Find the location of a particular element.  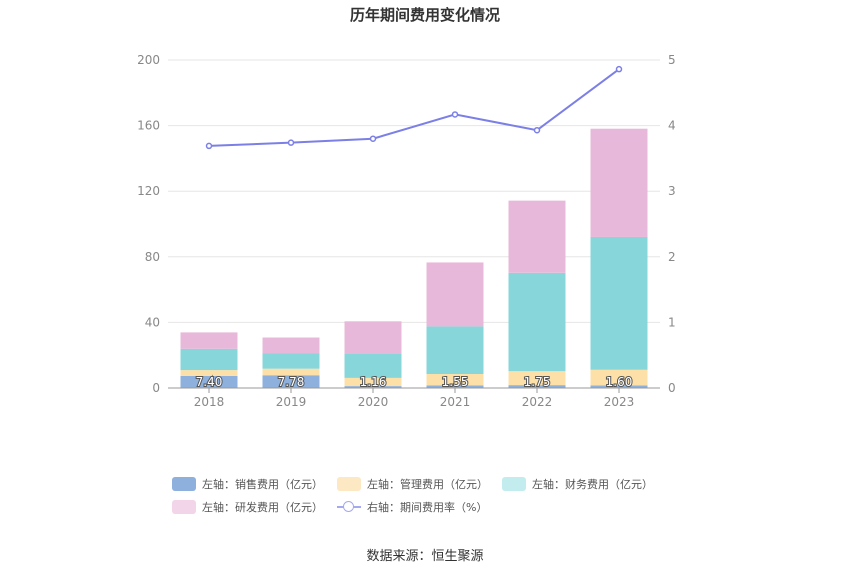

legend-label-admin: 左轴：管理费用（亿元） is located at coordinates (427, 484).